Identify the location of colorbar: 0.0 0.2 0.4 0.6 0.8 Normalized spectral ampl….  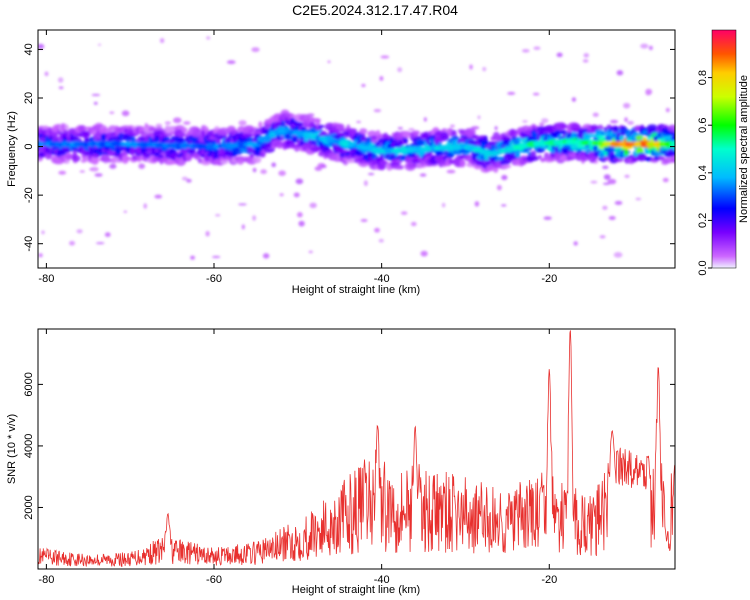
(723, 152).